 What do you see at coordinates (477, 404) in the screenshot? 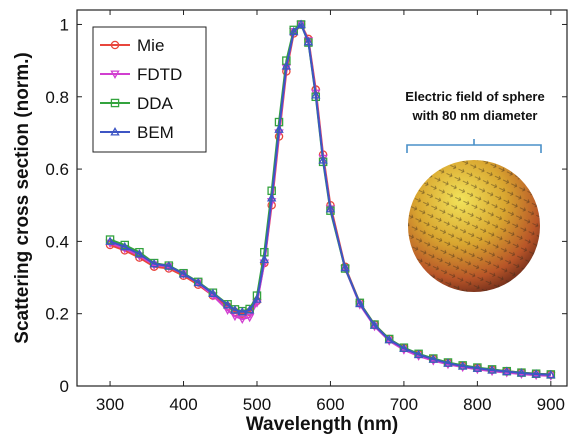
I see `x-tick-label: 800` at bounding box center [477, 404].